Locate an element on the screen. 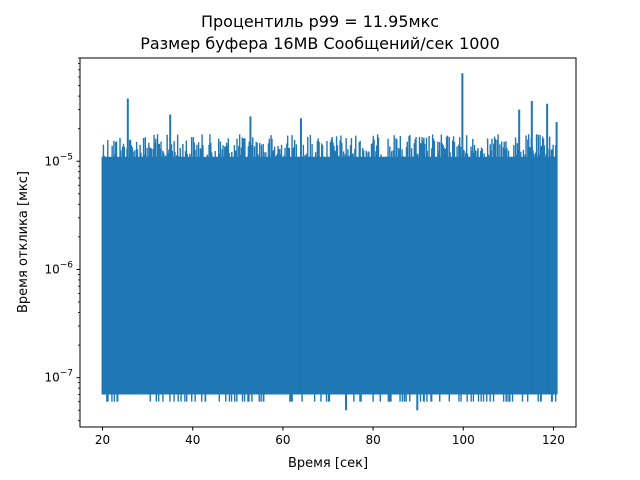 This screenshot has width=640, height=480. x-tick-label: 120 is located at coordinates (553, 440).